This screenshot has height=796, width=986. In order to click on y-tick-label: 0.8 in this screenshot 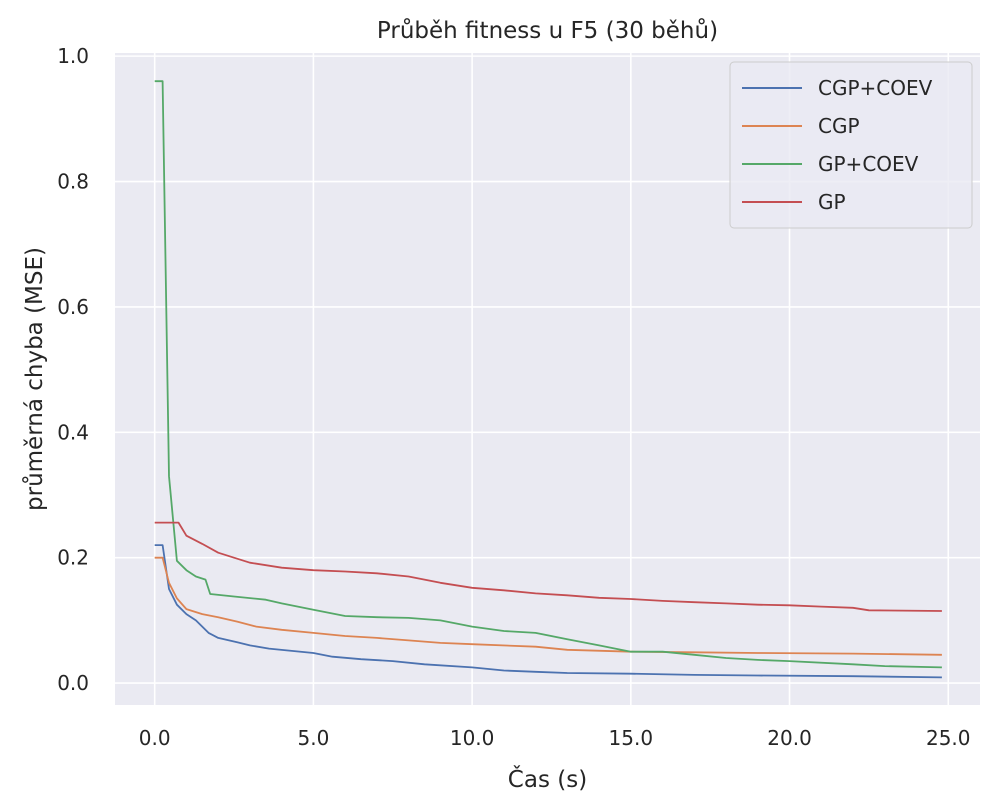, I will do `click(73, 182)`.